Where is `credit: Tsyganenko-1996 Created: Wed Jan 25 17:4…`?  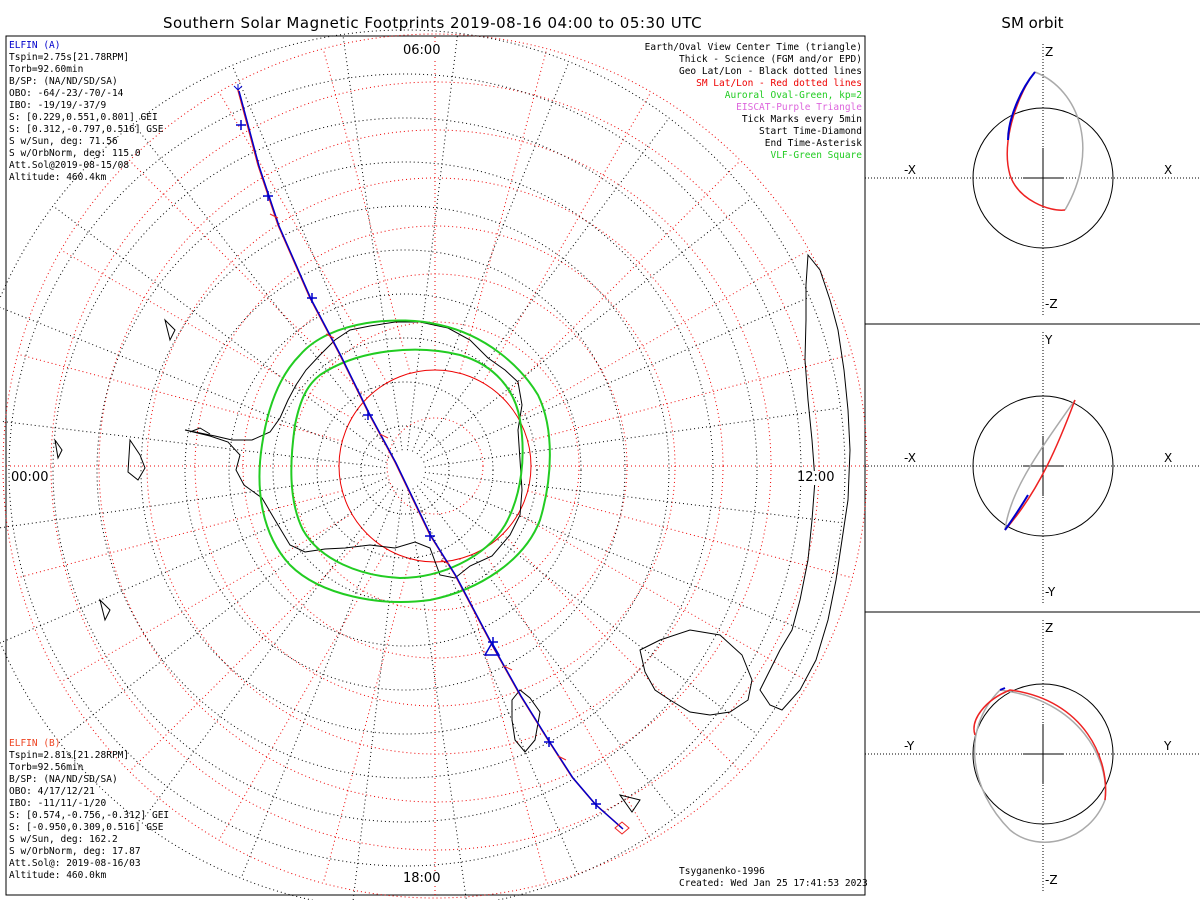
credit: Tsyganenko-1996 Created: Wed Jan 25 17:4… is located at coordinates (773, 878).